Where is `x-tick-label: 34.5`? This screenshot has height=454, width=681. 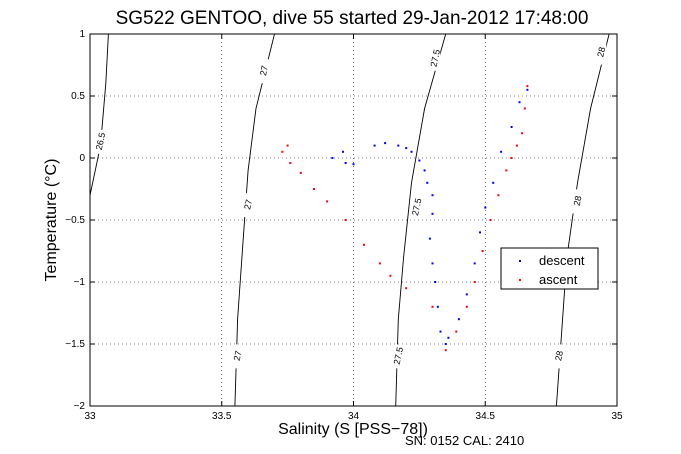
x-tick-label: 34.5 is located at coordinates (486, 416).